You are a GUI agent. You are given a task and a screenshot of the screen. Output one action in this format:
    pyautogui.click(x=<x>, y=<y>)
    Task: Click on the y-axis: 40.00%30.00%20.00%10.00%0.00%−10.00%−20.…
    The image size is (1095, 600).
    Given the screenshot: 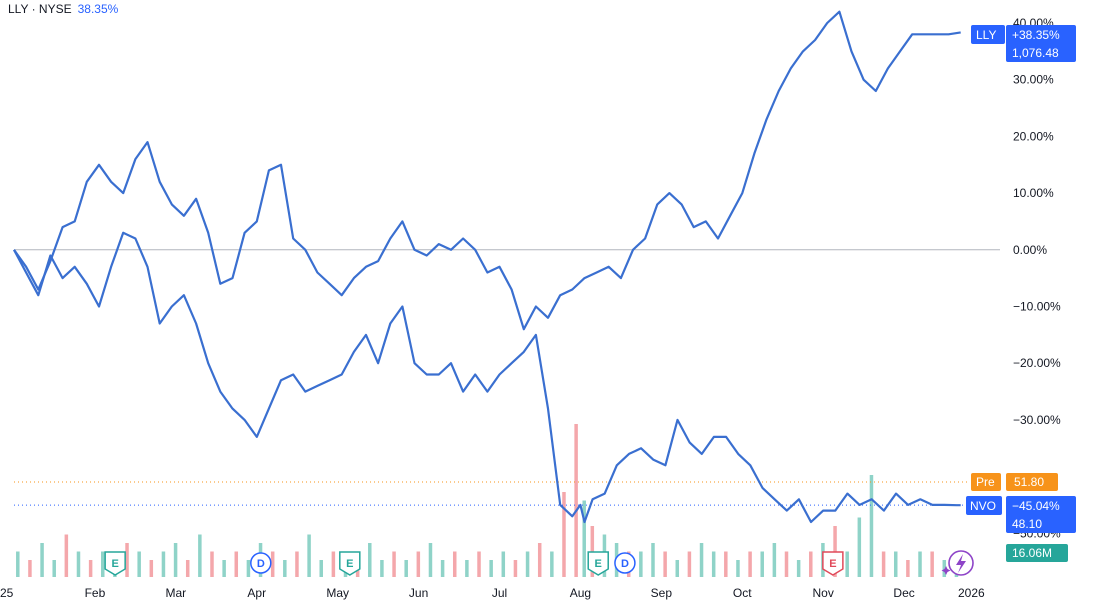 What is the action you would take?
    pyautogui.click(x=1037, y=278)
    